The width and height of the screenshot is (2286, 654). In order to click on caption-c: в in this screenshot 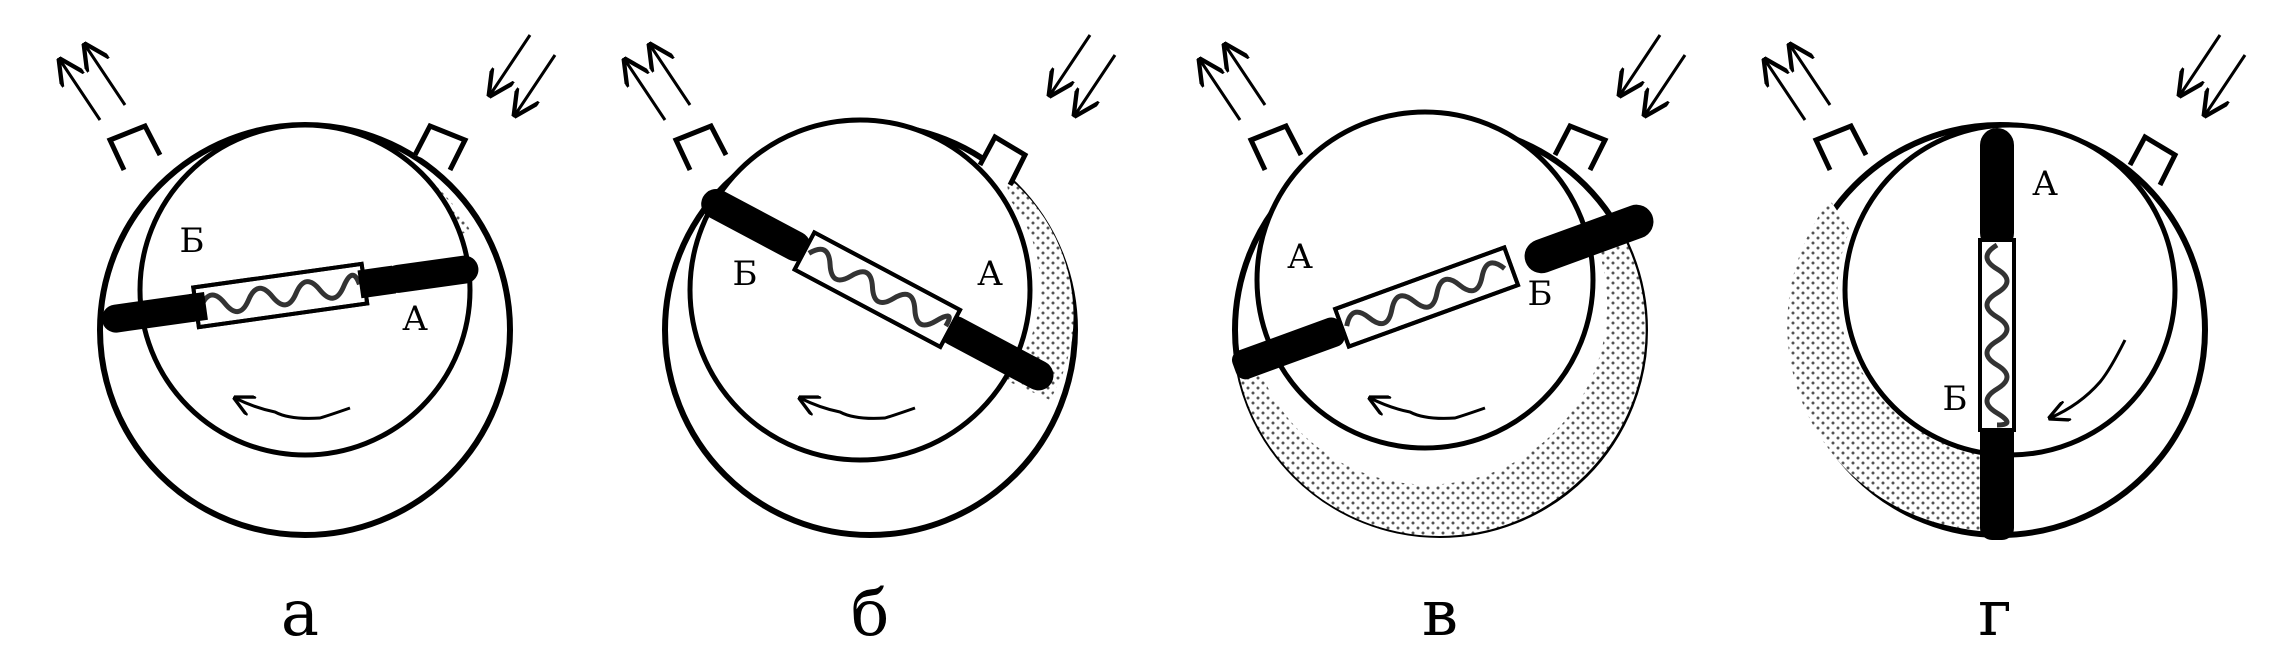, I will do `click(1440, 614)`.